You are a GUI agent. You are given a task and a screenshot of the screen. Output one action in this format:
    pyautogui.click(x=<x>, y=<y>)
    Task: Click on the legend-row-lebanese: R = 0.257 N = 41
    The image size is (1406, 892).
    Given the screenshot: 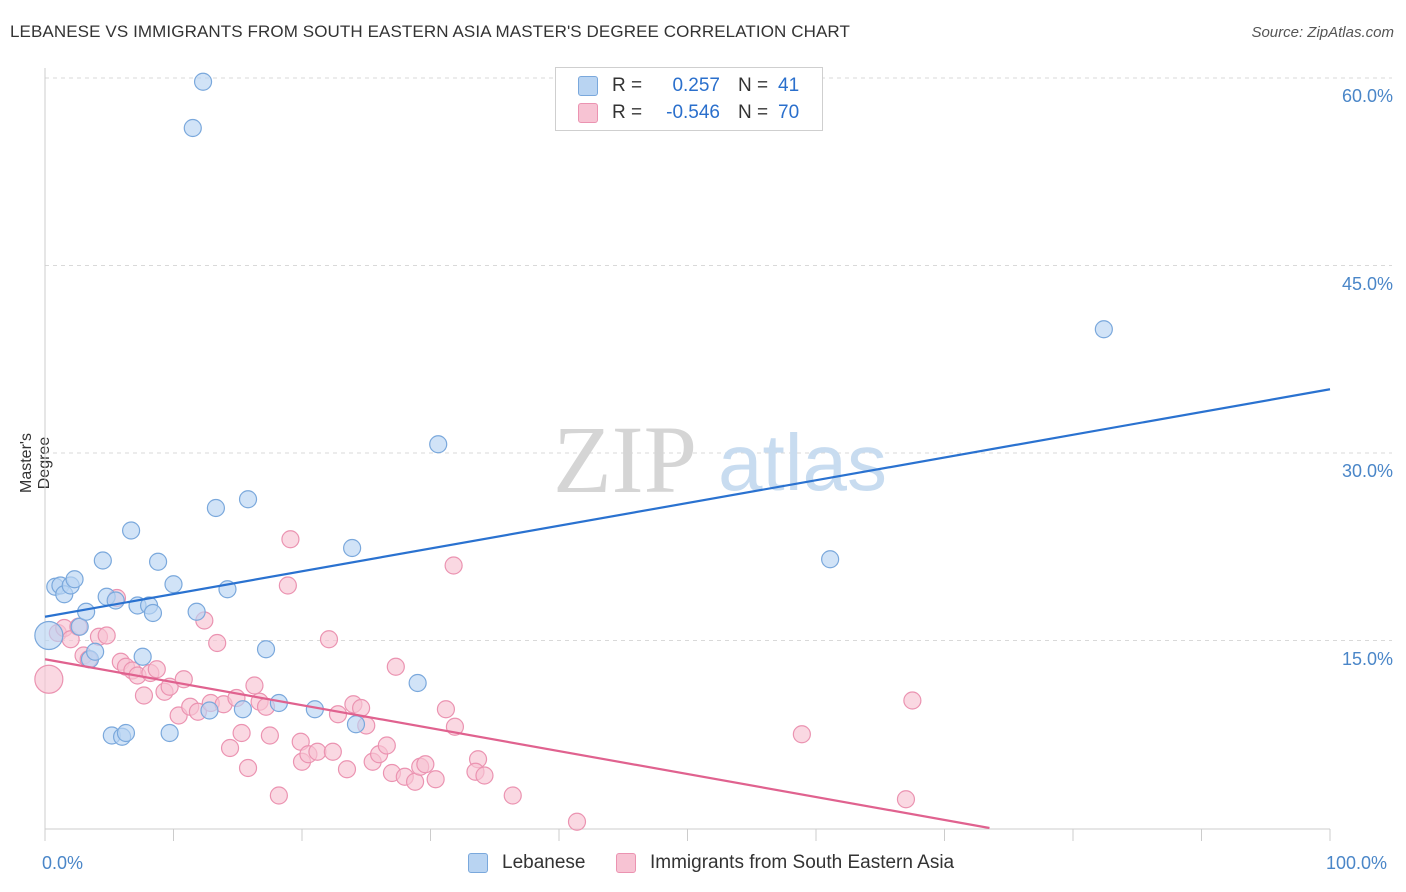 What is the action you would take?
    pyautogui.click(x=698, y=86)
    